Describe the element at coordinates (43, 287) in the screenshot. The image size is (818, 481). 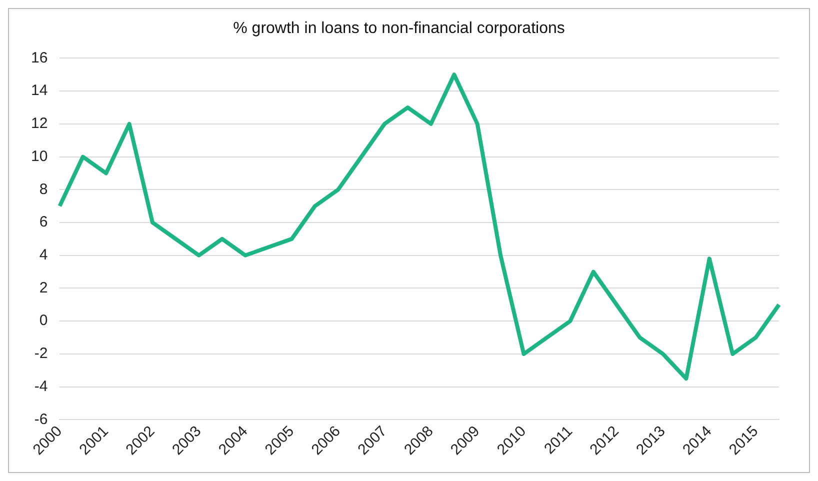
I see `y-tick-label: 2` at that location.